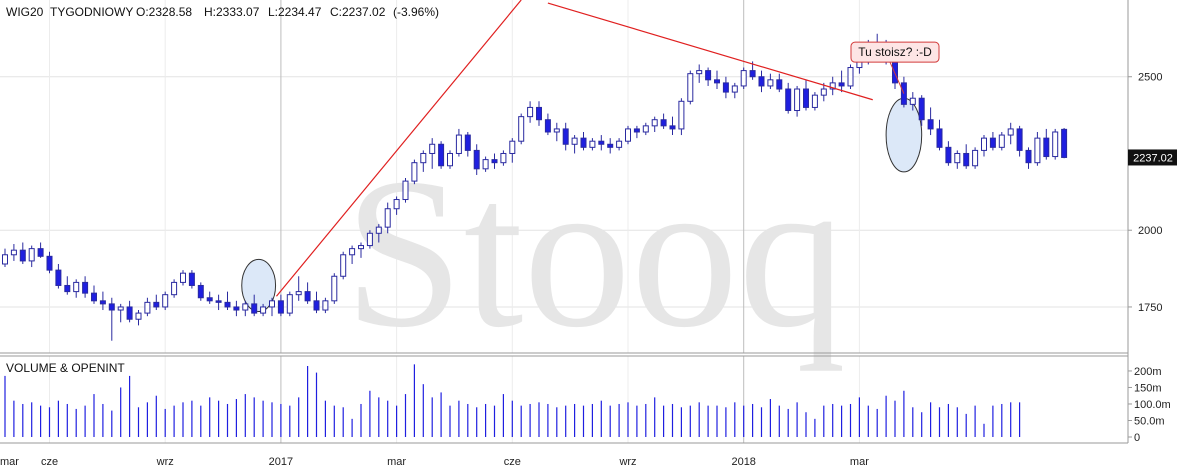  Describe the element at coordinates (1148, 372) in the screenshot. I see `volume-tick-label: 200m` at that location.